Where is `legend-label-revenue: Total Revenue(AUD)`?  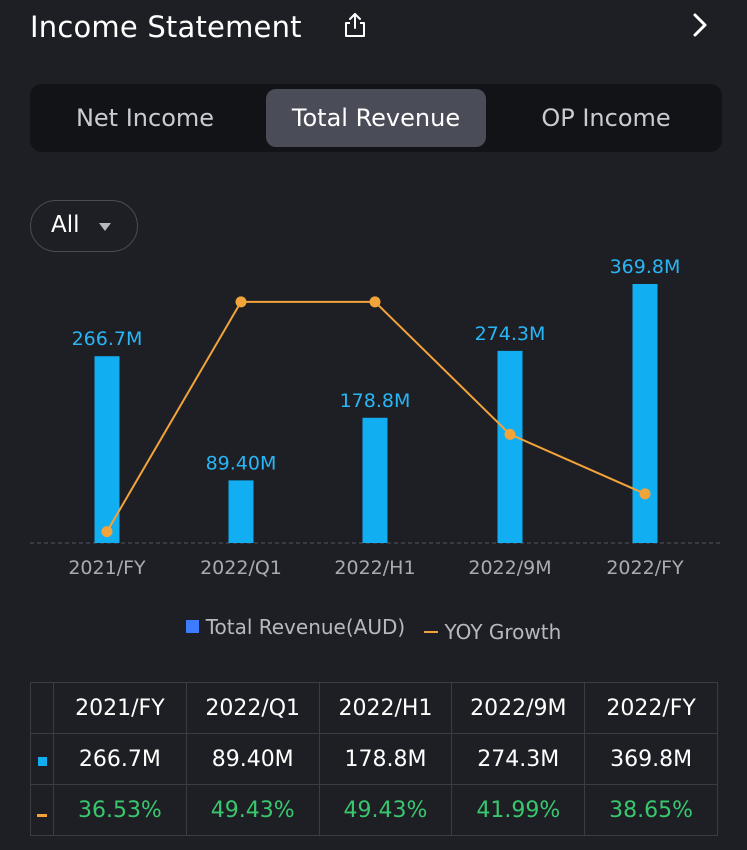 legend-label-revenue: Total Revenue(AUD) is located at coordinates (305, 626).